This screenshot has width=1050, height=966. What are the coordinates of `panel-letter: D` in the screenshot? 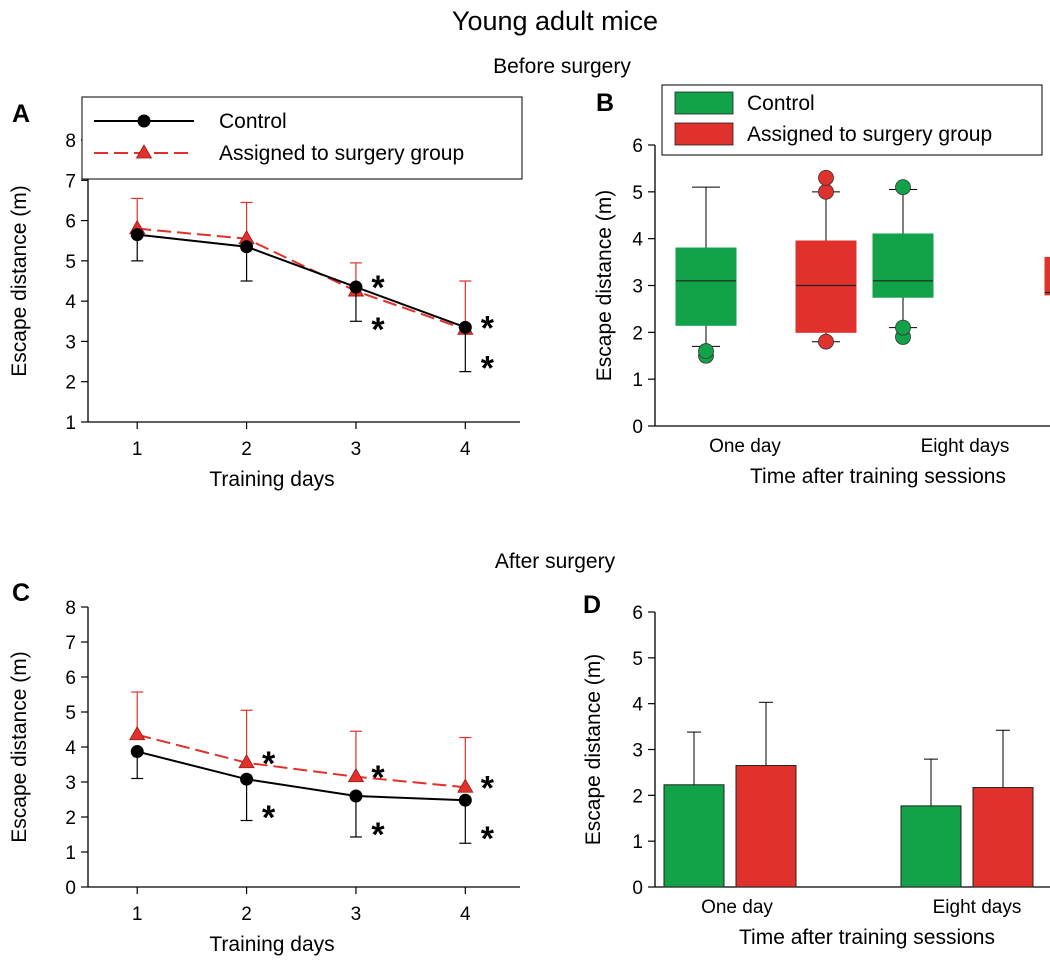 It's located at (592, 605).